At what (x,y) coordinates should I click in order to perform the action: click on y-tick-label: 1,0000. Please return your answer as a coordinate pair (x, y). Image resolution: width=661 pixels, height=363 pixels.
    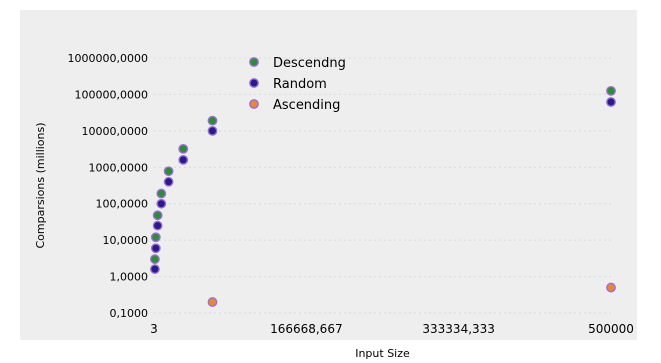
    Looking at the image, I should click on (129, 277).